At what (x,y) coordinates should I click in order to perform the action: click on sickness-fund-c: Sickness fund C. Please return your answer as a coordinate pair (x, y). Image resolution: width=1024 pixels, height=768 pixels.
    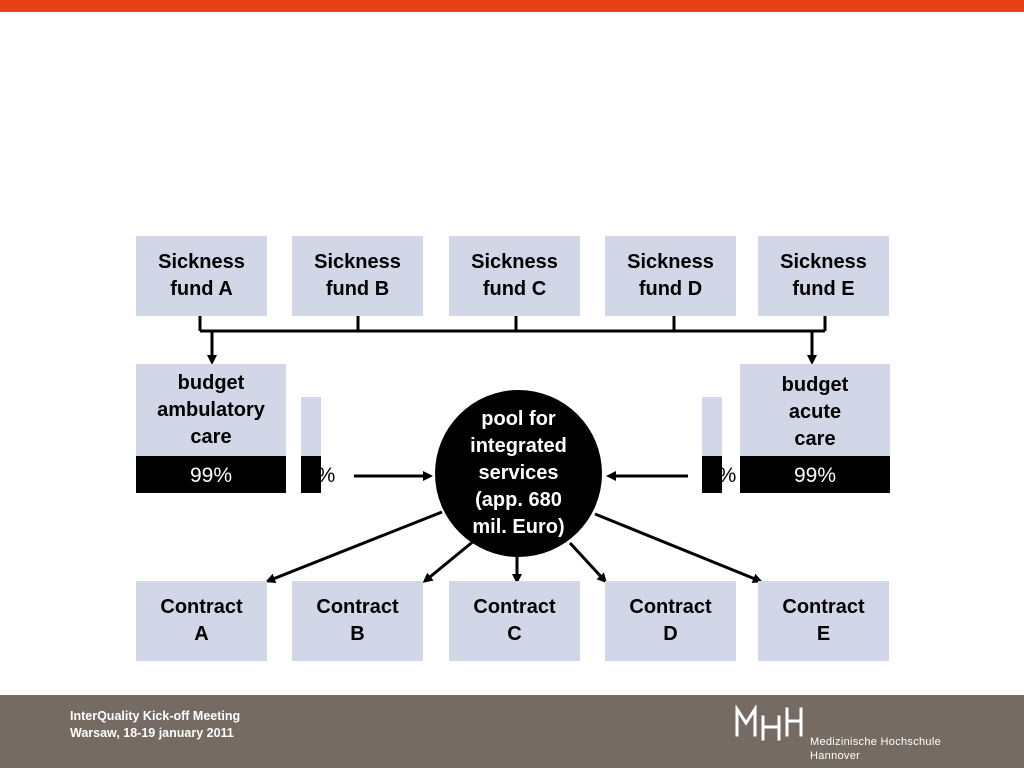
    Looking at the image, I should click on (514, 276).